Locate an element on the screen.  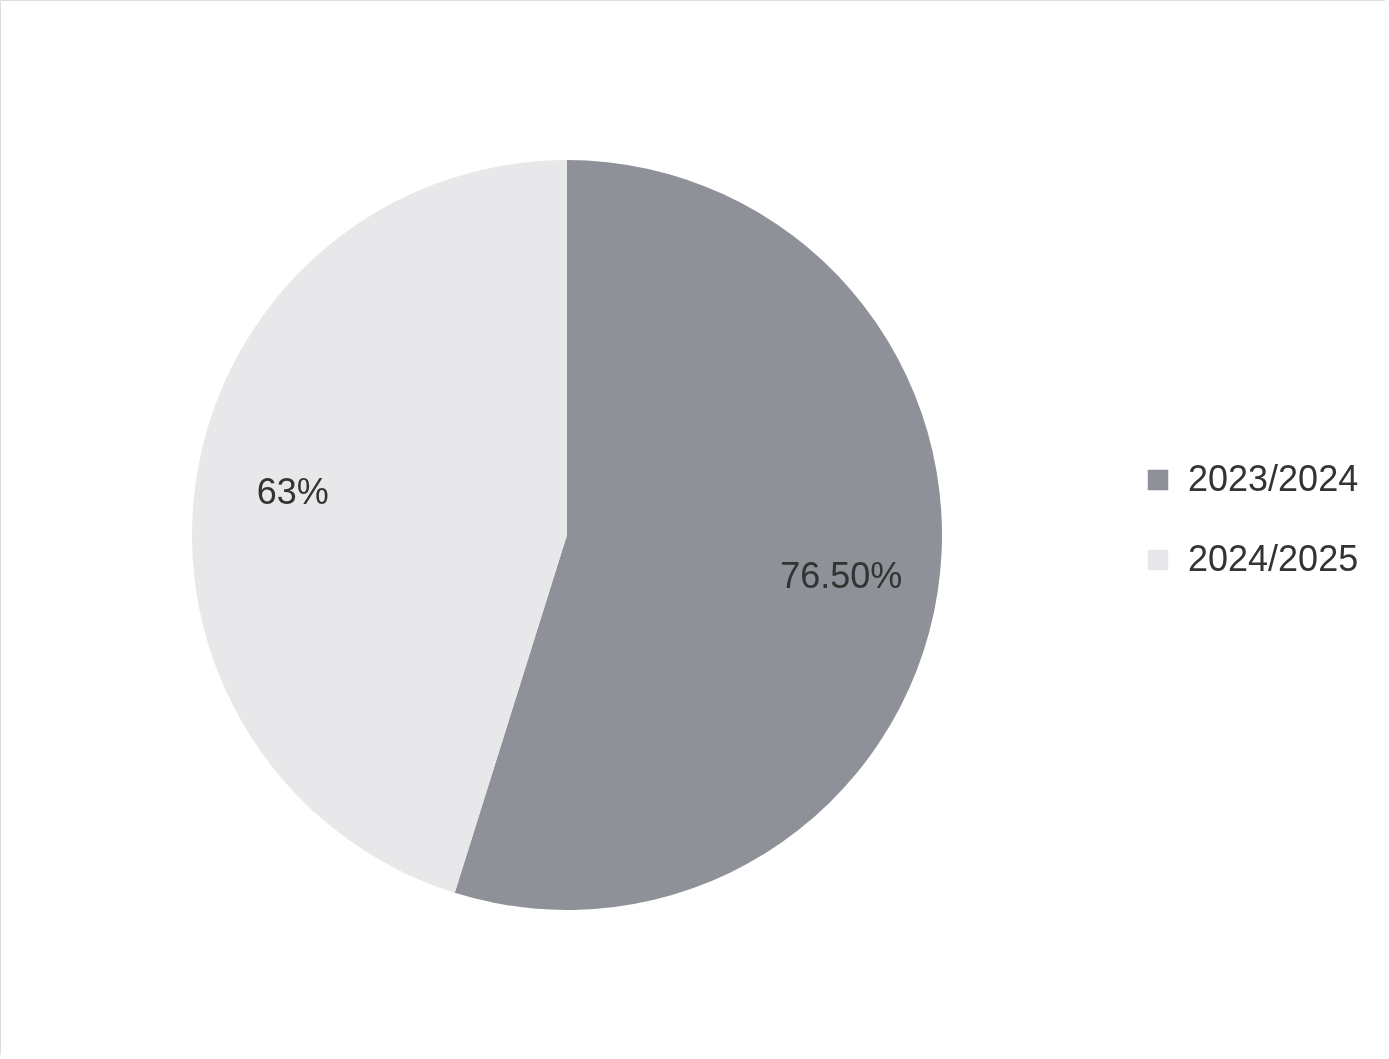
data-label: 63% is located at coordinates (292, 491).